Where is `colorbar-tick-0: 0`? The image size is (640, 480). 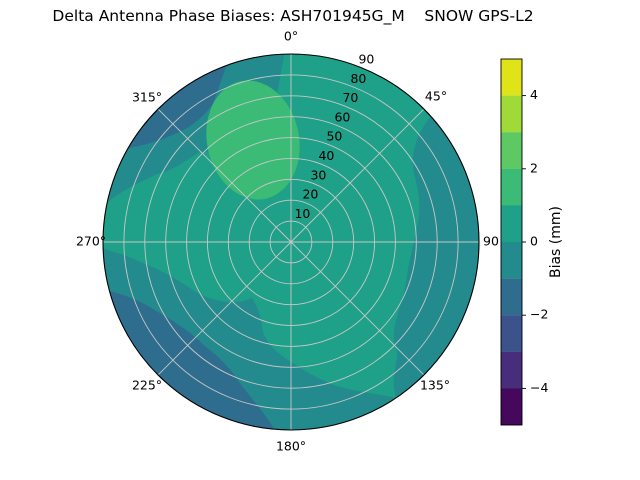 colorbar-tick-0: 0 is located at coordinates (534, 241).